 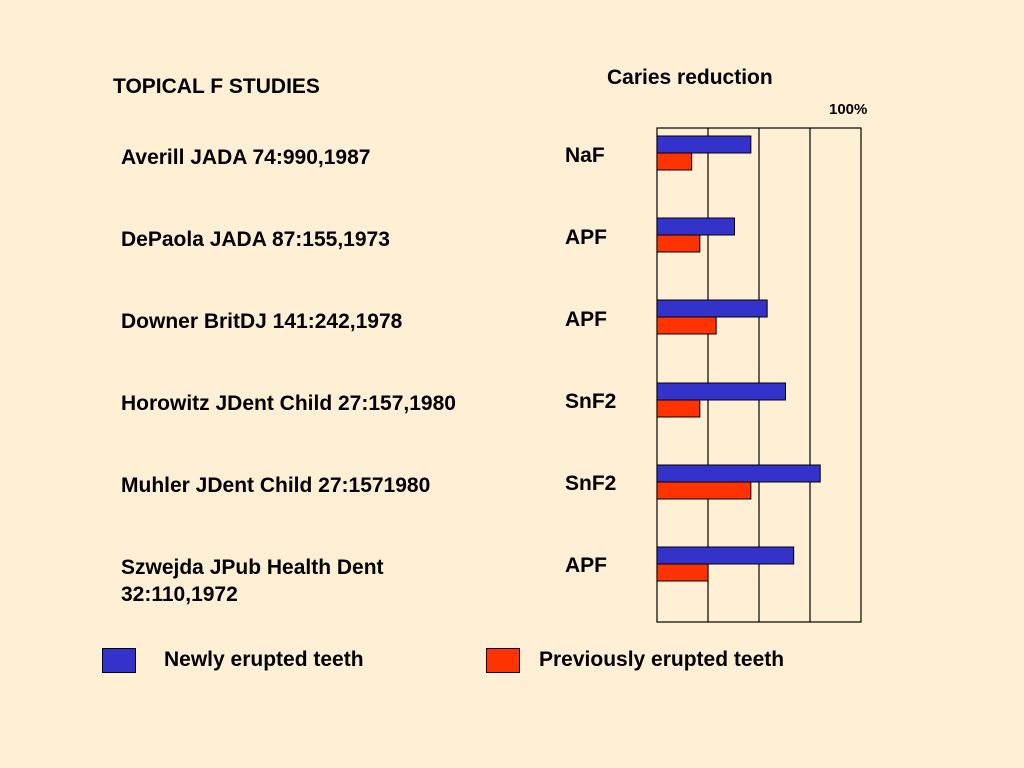 I want to click on agent-label-downer: APF, so click(x=586, y=319).